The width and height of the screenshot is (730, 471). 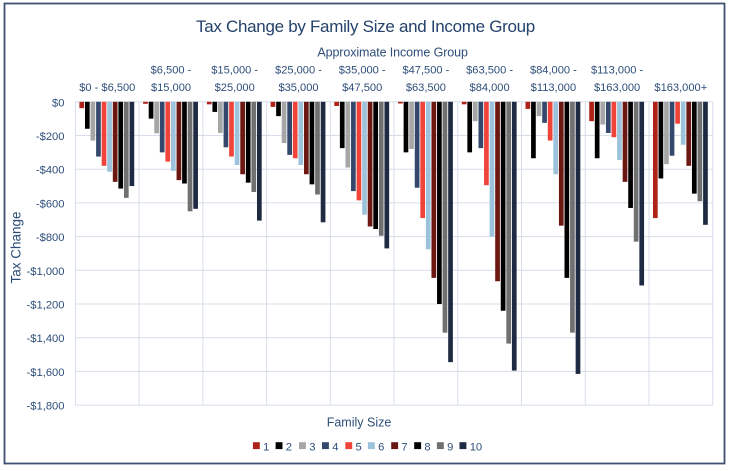 What do you see at coordinates (381, 448) in the screenshot?
I see `svg-text: 6` at bounding box center [381, 448].